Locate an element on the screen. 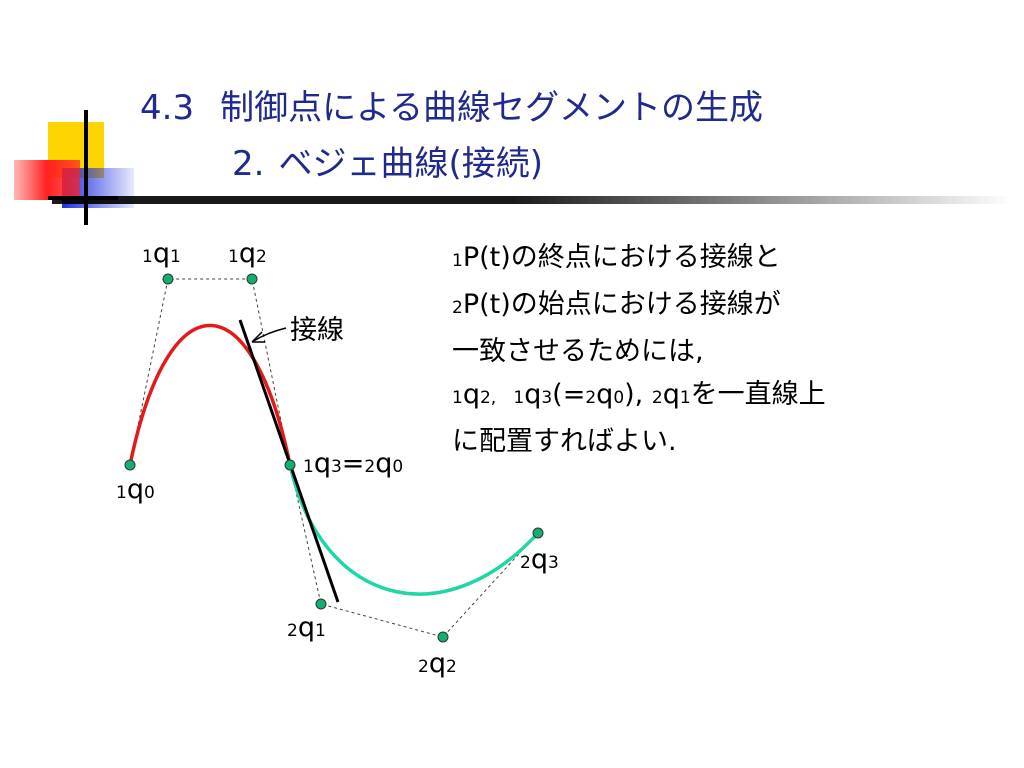  control-point-2q1 is located at coordinates (321, 604).